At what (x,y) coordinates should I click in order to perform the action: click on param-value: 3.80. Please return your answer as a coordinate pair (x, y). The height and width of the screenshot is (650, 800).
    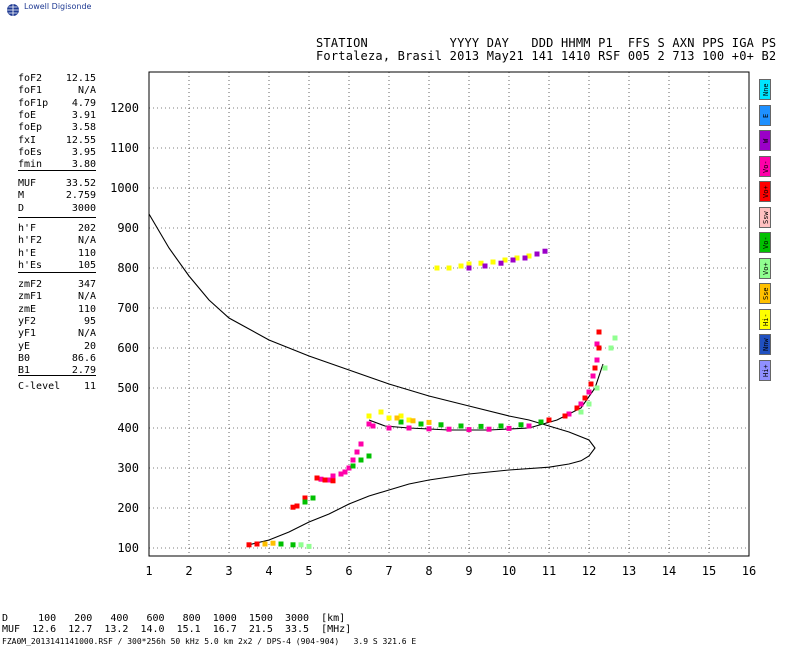
    Looking at the image, I should click on (83, 165).